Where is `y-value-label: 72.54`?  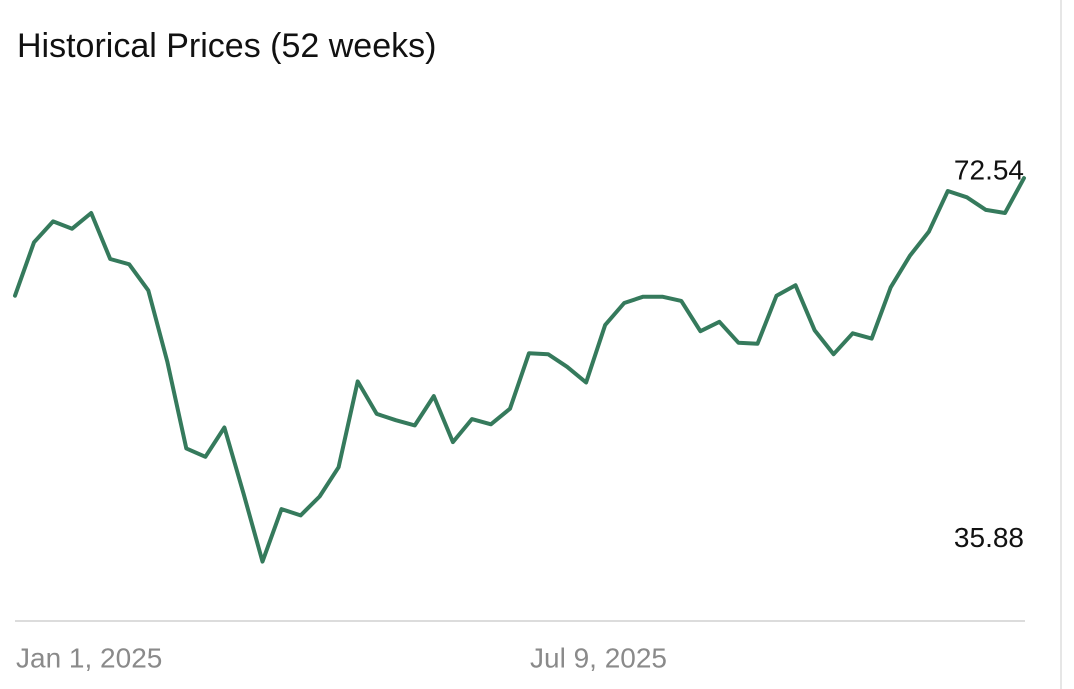
y-value-label: 72.54 is located at coordinates (989, 169).